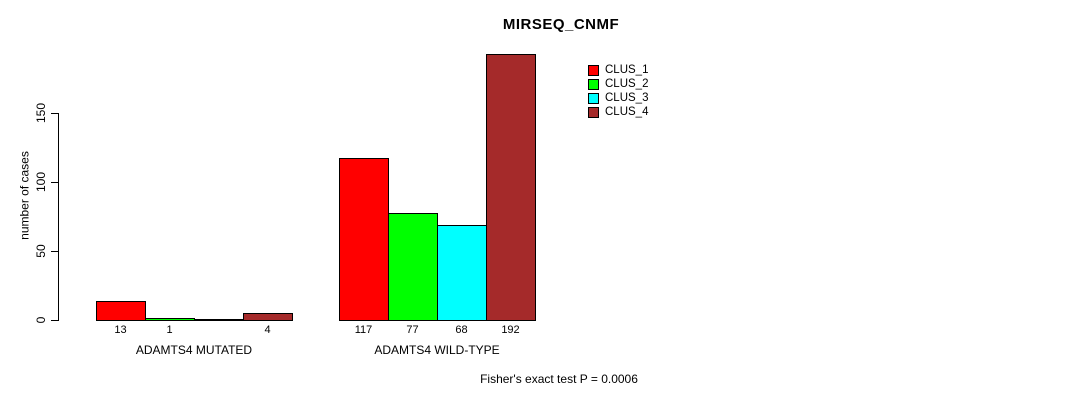 The width and height of the screenshot is (1090, 400). What do you see at coordinates (364, 239) in the screenshot?
I see `bar-clus_1-wildtype` at bounding box center [364, 239].